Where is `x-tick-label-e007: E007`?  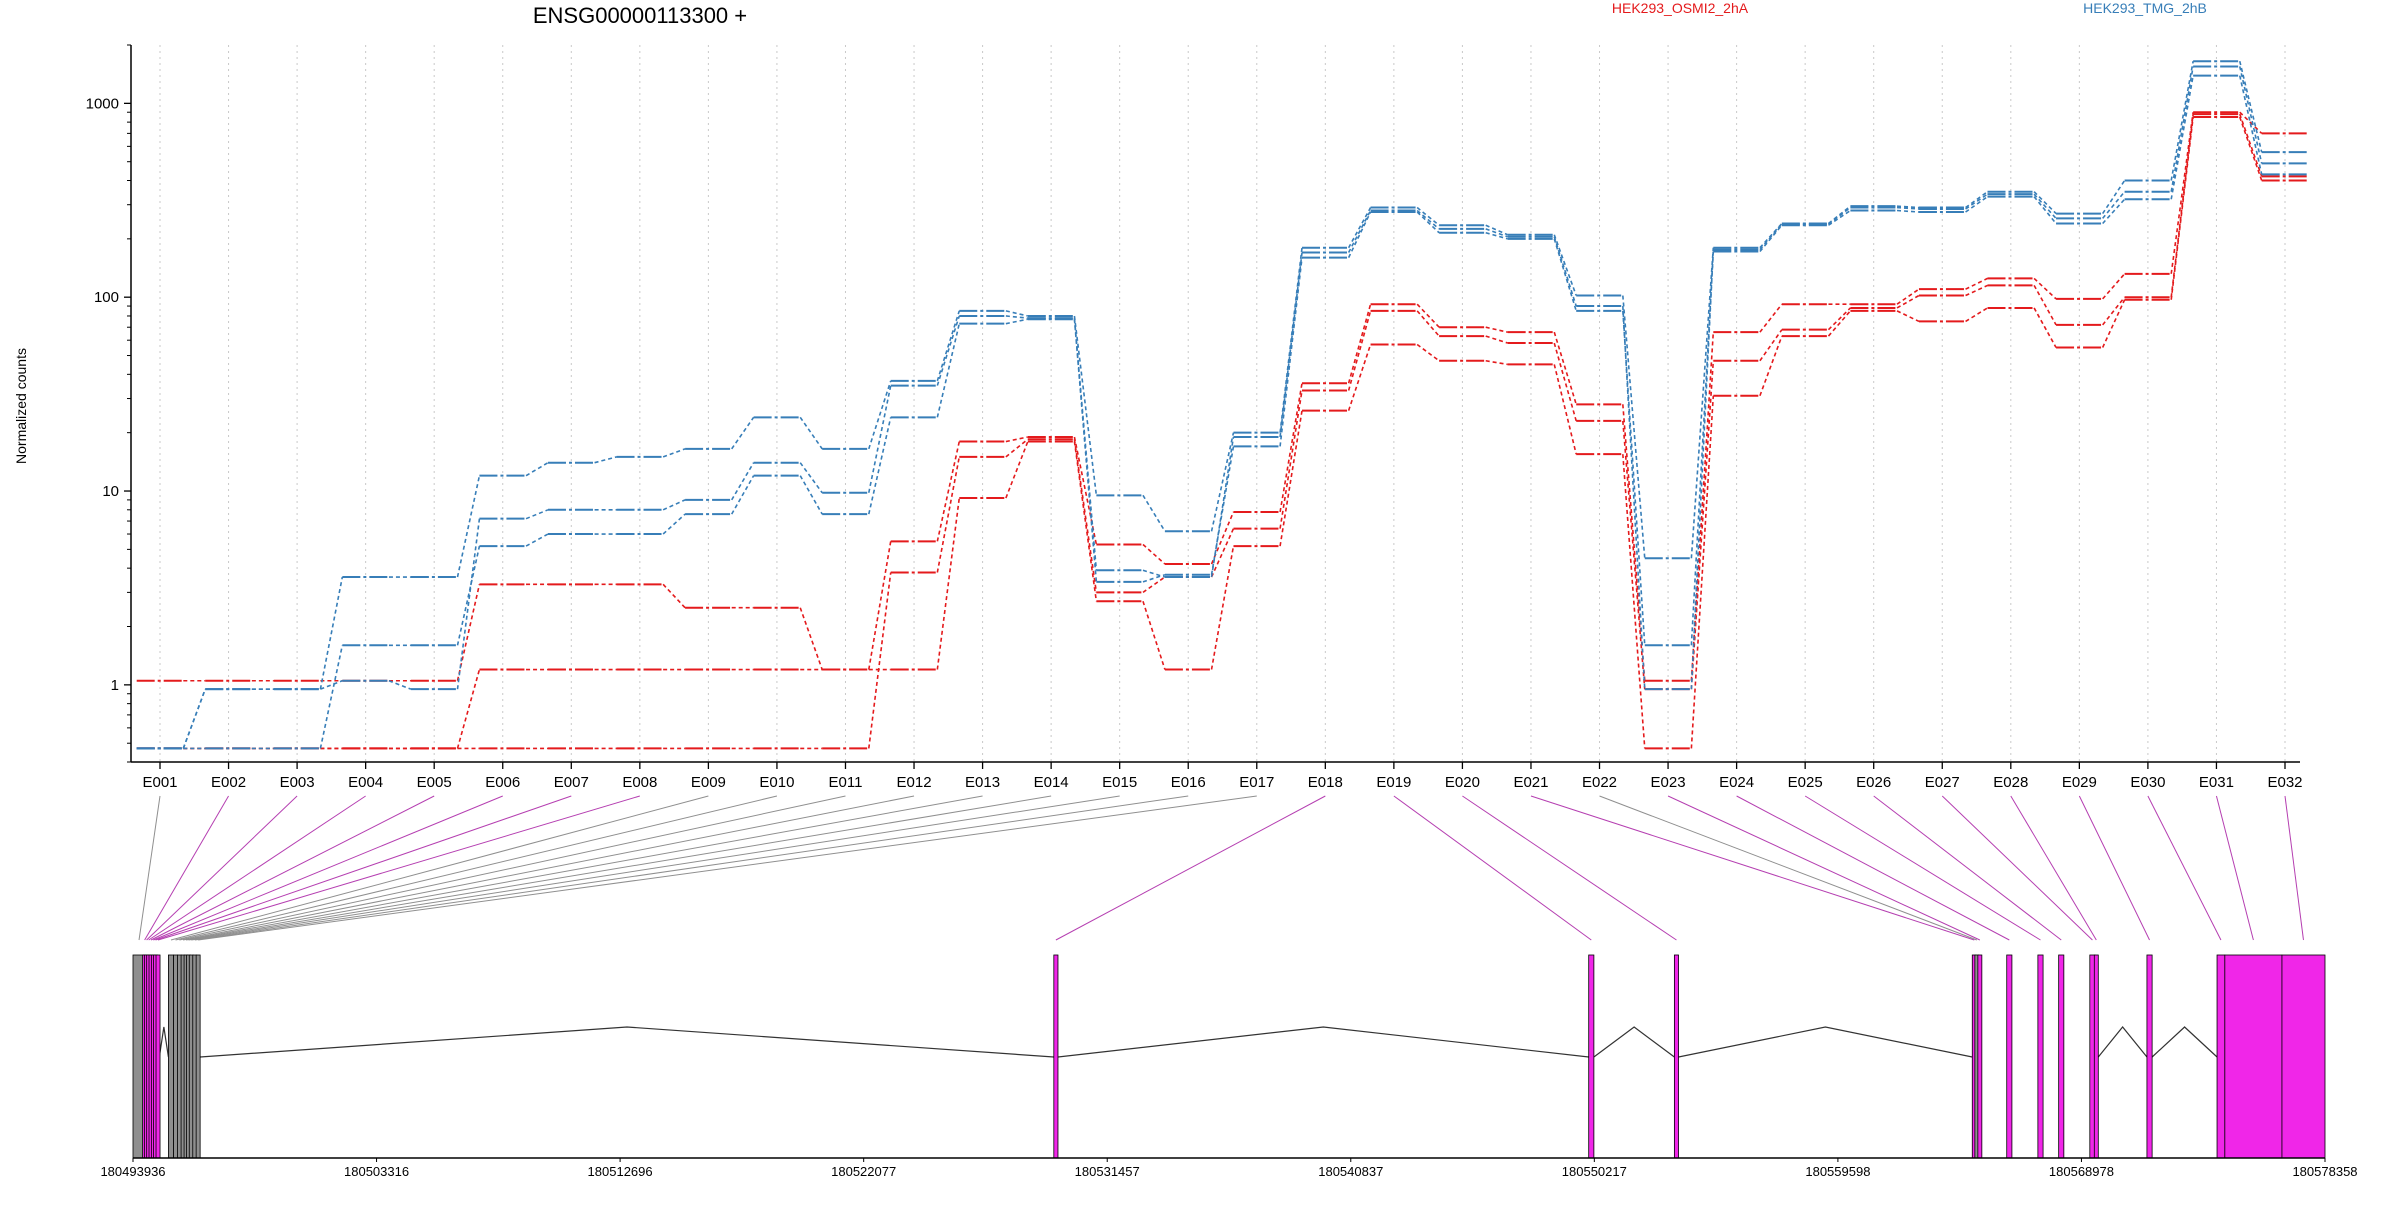 x-tick-label-e007: E007 is located at coordinates (571, 782).